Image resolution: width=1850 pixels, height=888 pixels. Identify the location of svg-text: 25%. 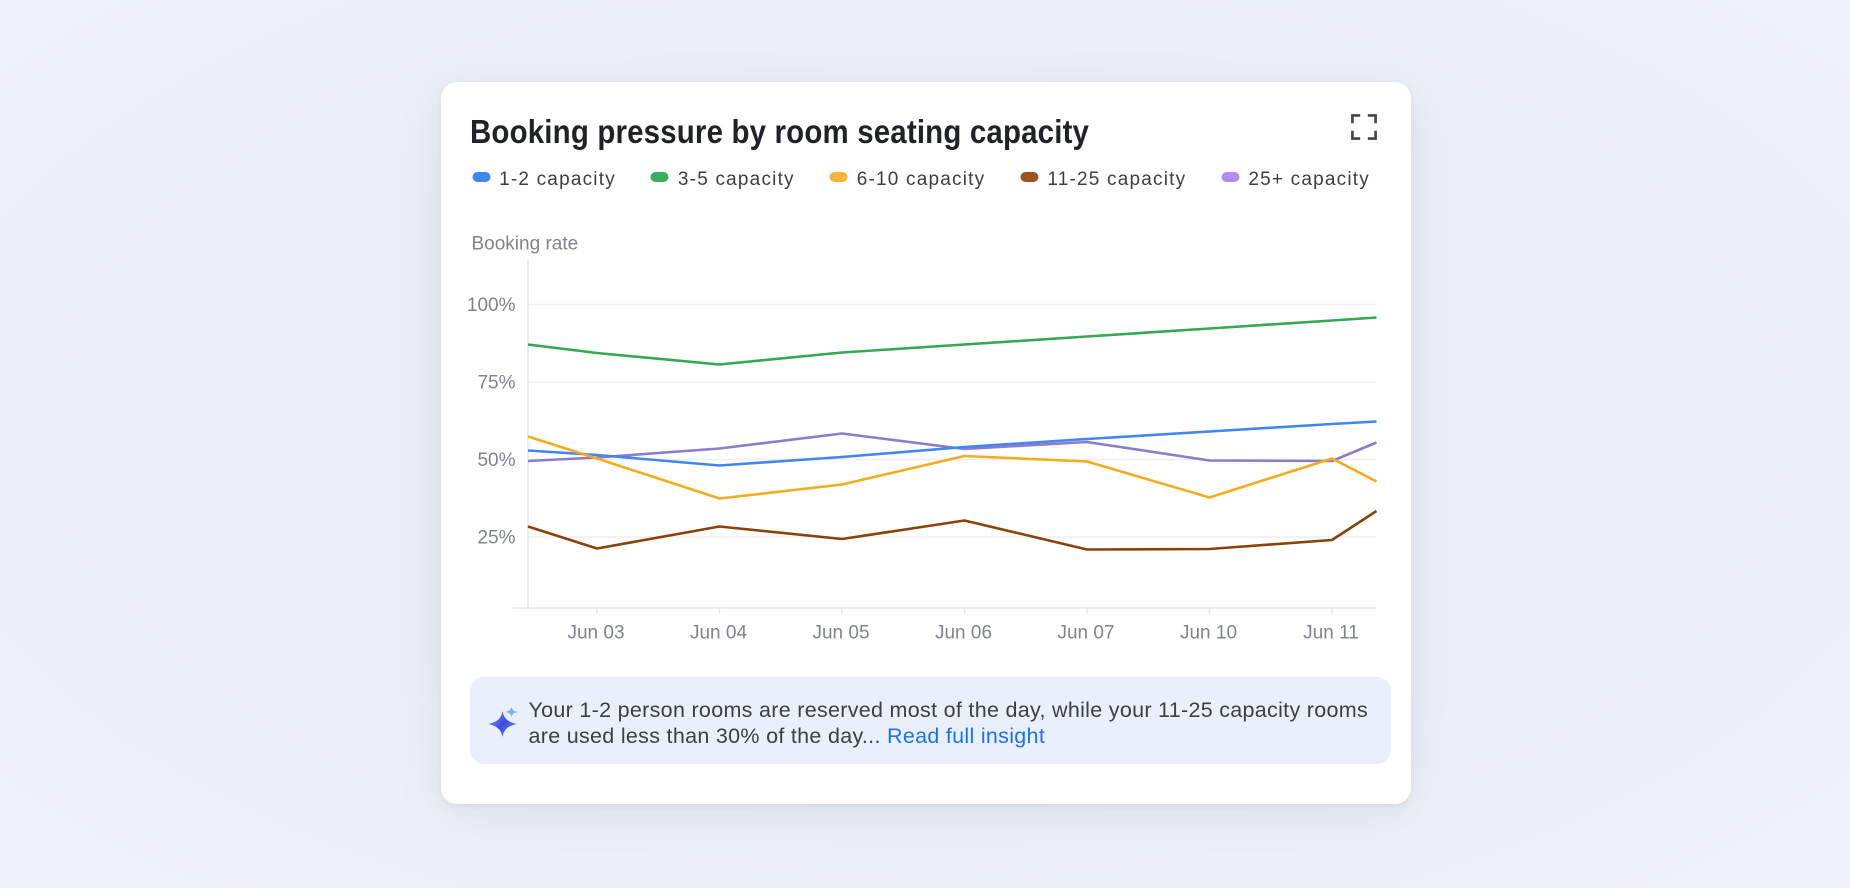
(496, 537).